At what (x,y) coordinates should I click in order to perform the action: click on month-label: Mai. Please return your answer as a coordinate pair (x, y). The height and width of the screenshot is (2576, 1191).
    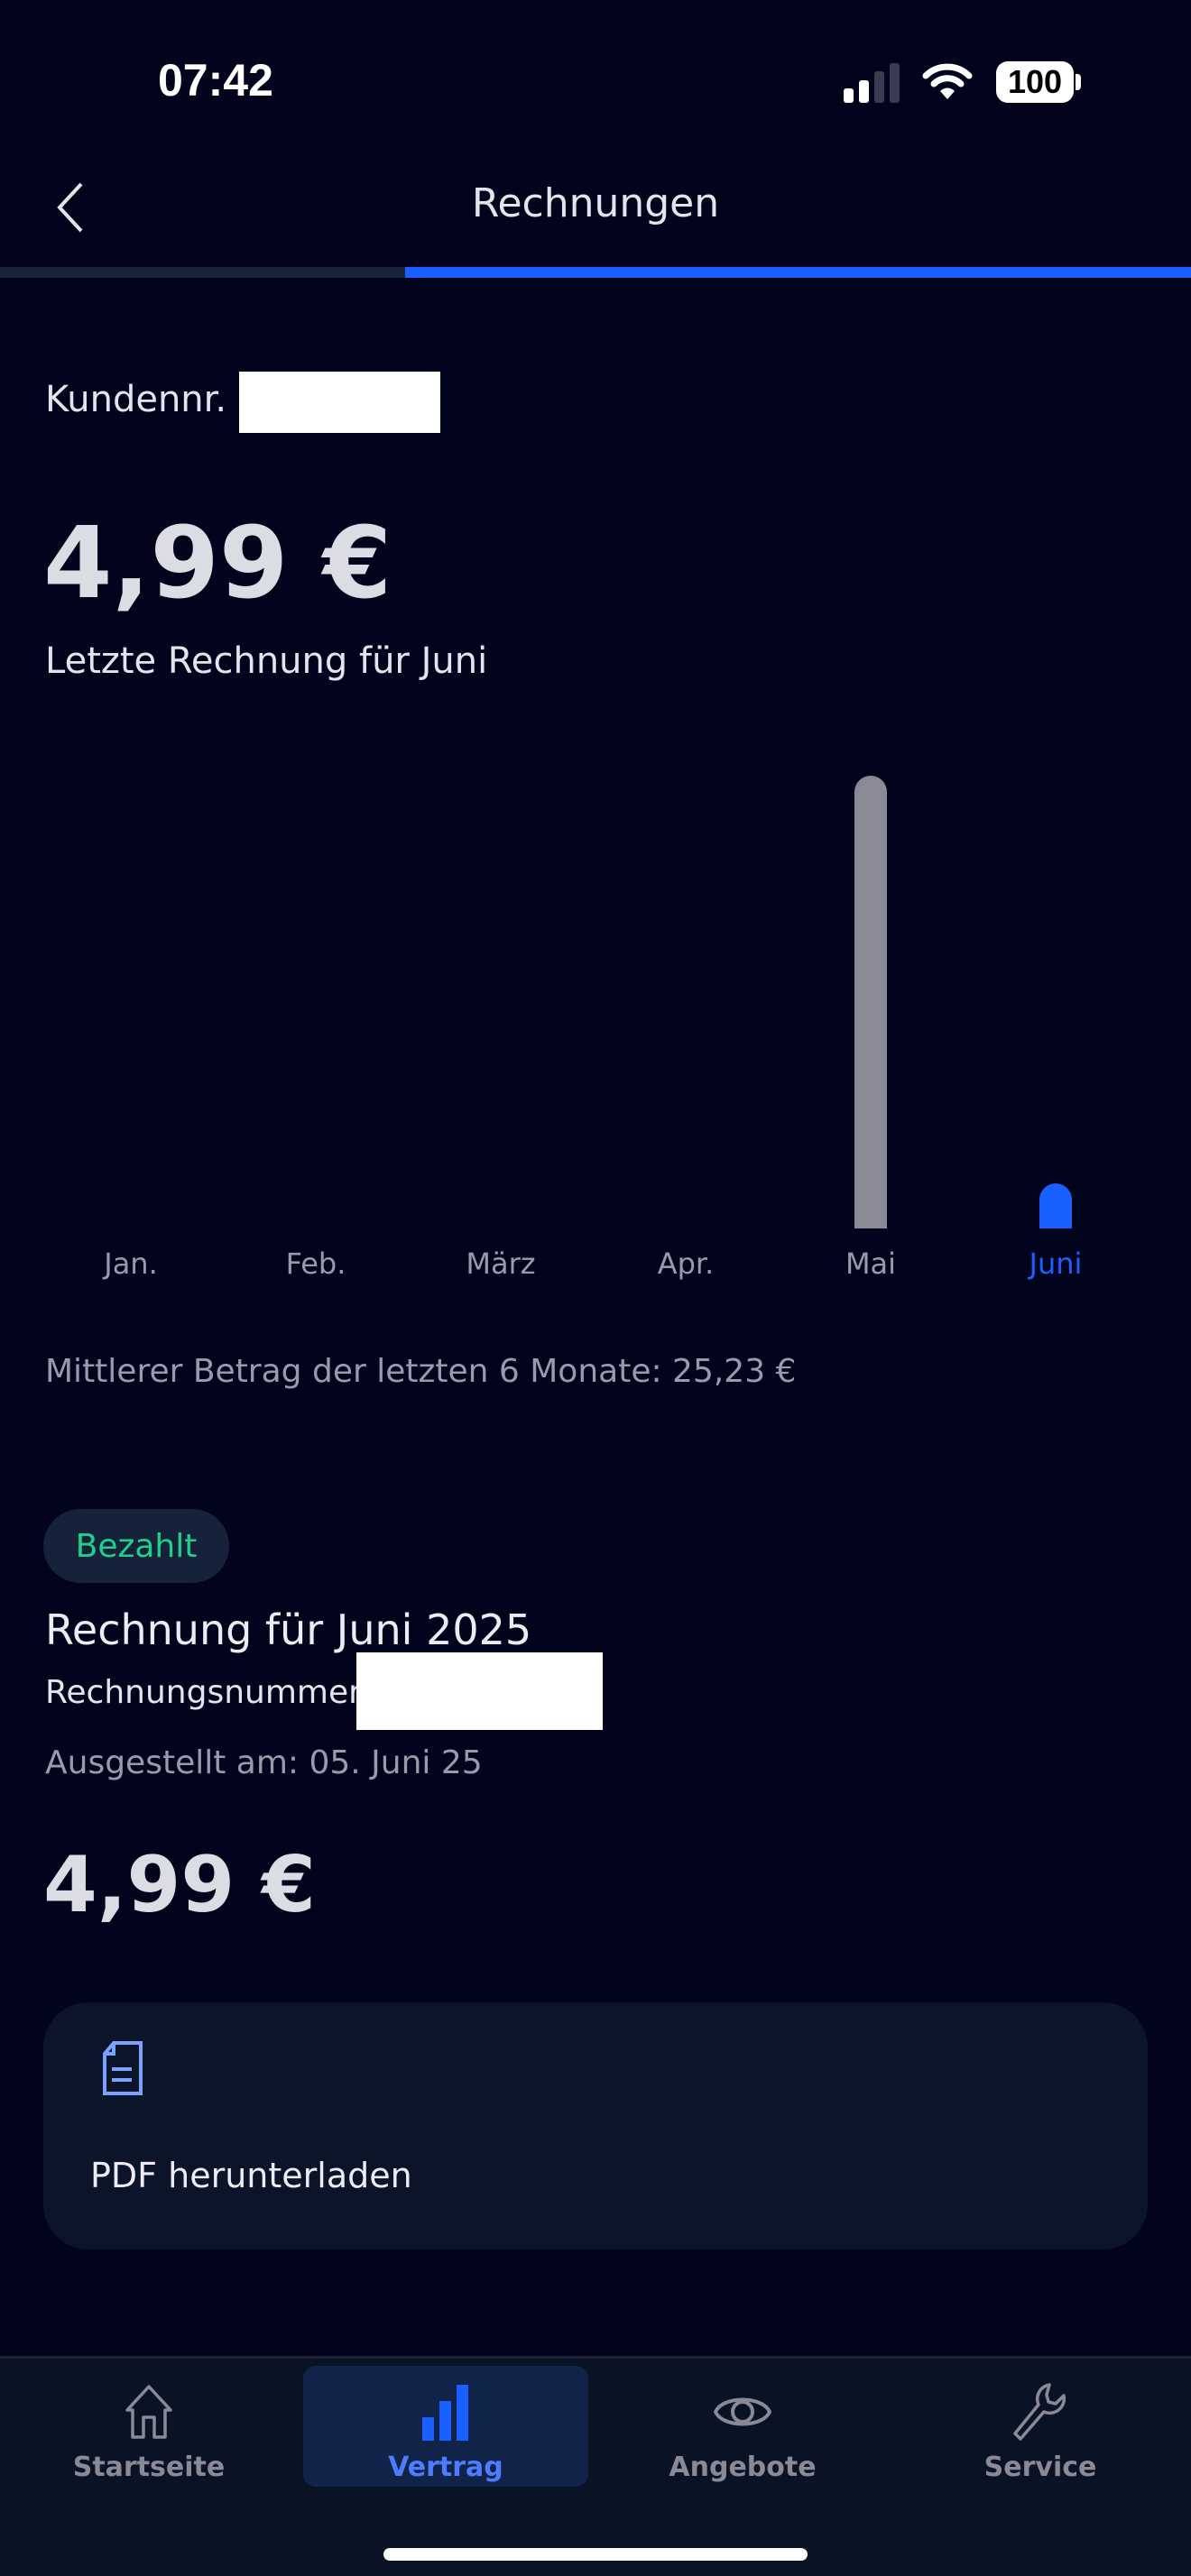
    Looking at the image, I should click on (871, 1264).